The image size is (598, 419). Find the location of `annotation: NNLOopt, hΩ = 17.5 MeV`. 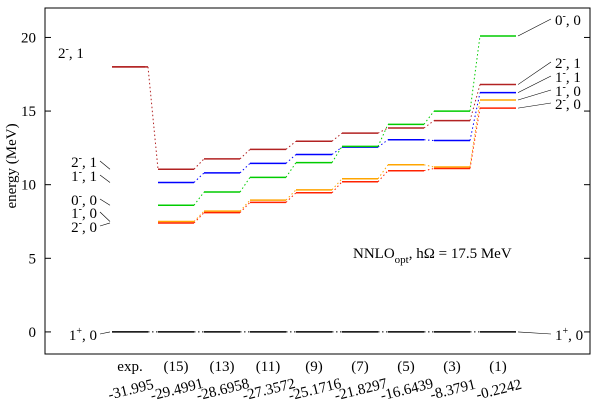

annotation: NNLOopt, hΩ = 17.5 MeV is located at coordinates (432, 256).